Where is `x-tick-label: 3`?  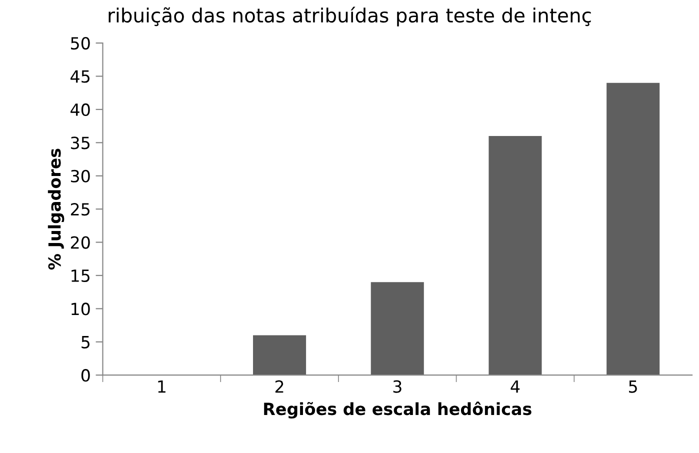 x-tick-label: 3 is located at coordinates (397, 386).